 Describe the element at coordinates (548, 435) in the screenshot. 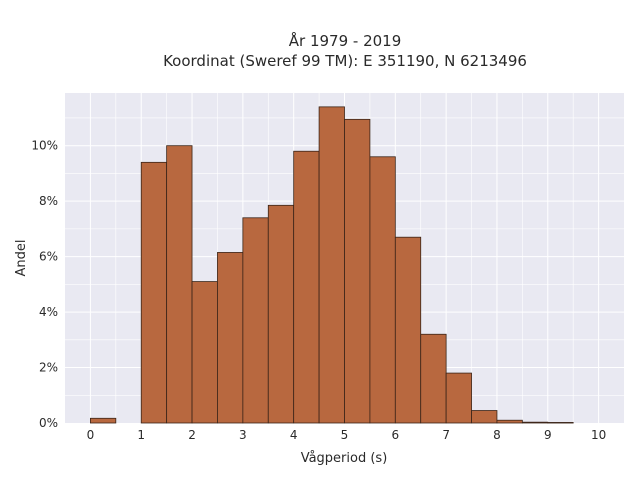

I see `x-tick-label: 9` at that location.